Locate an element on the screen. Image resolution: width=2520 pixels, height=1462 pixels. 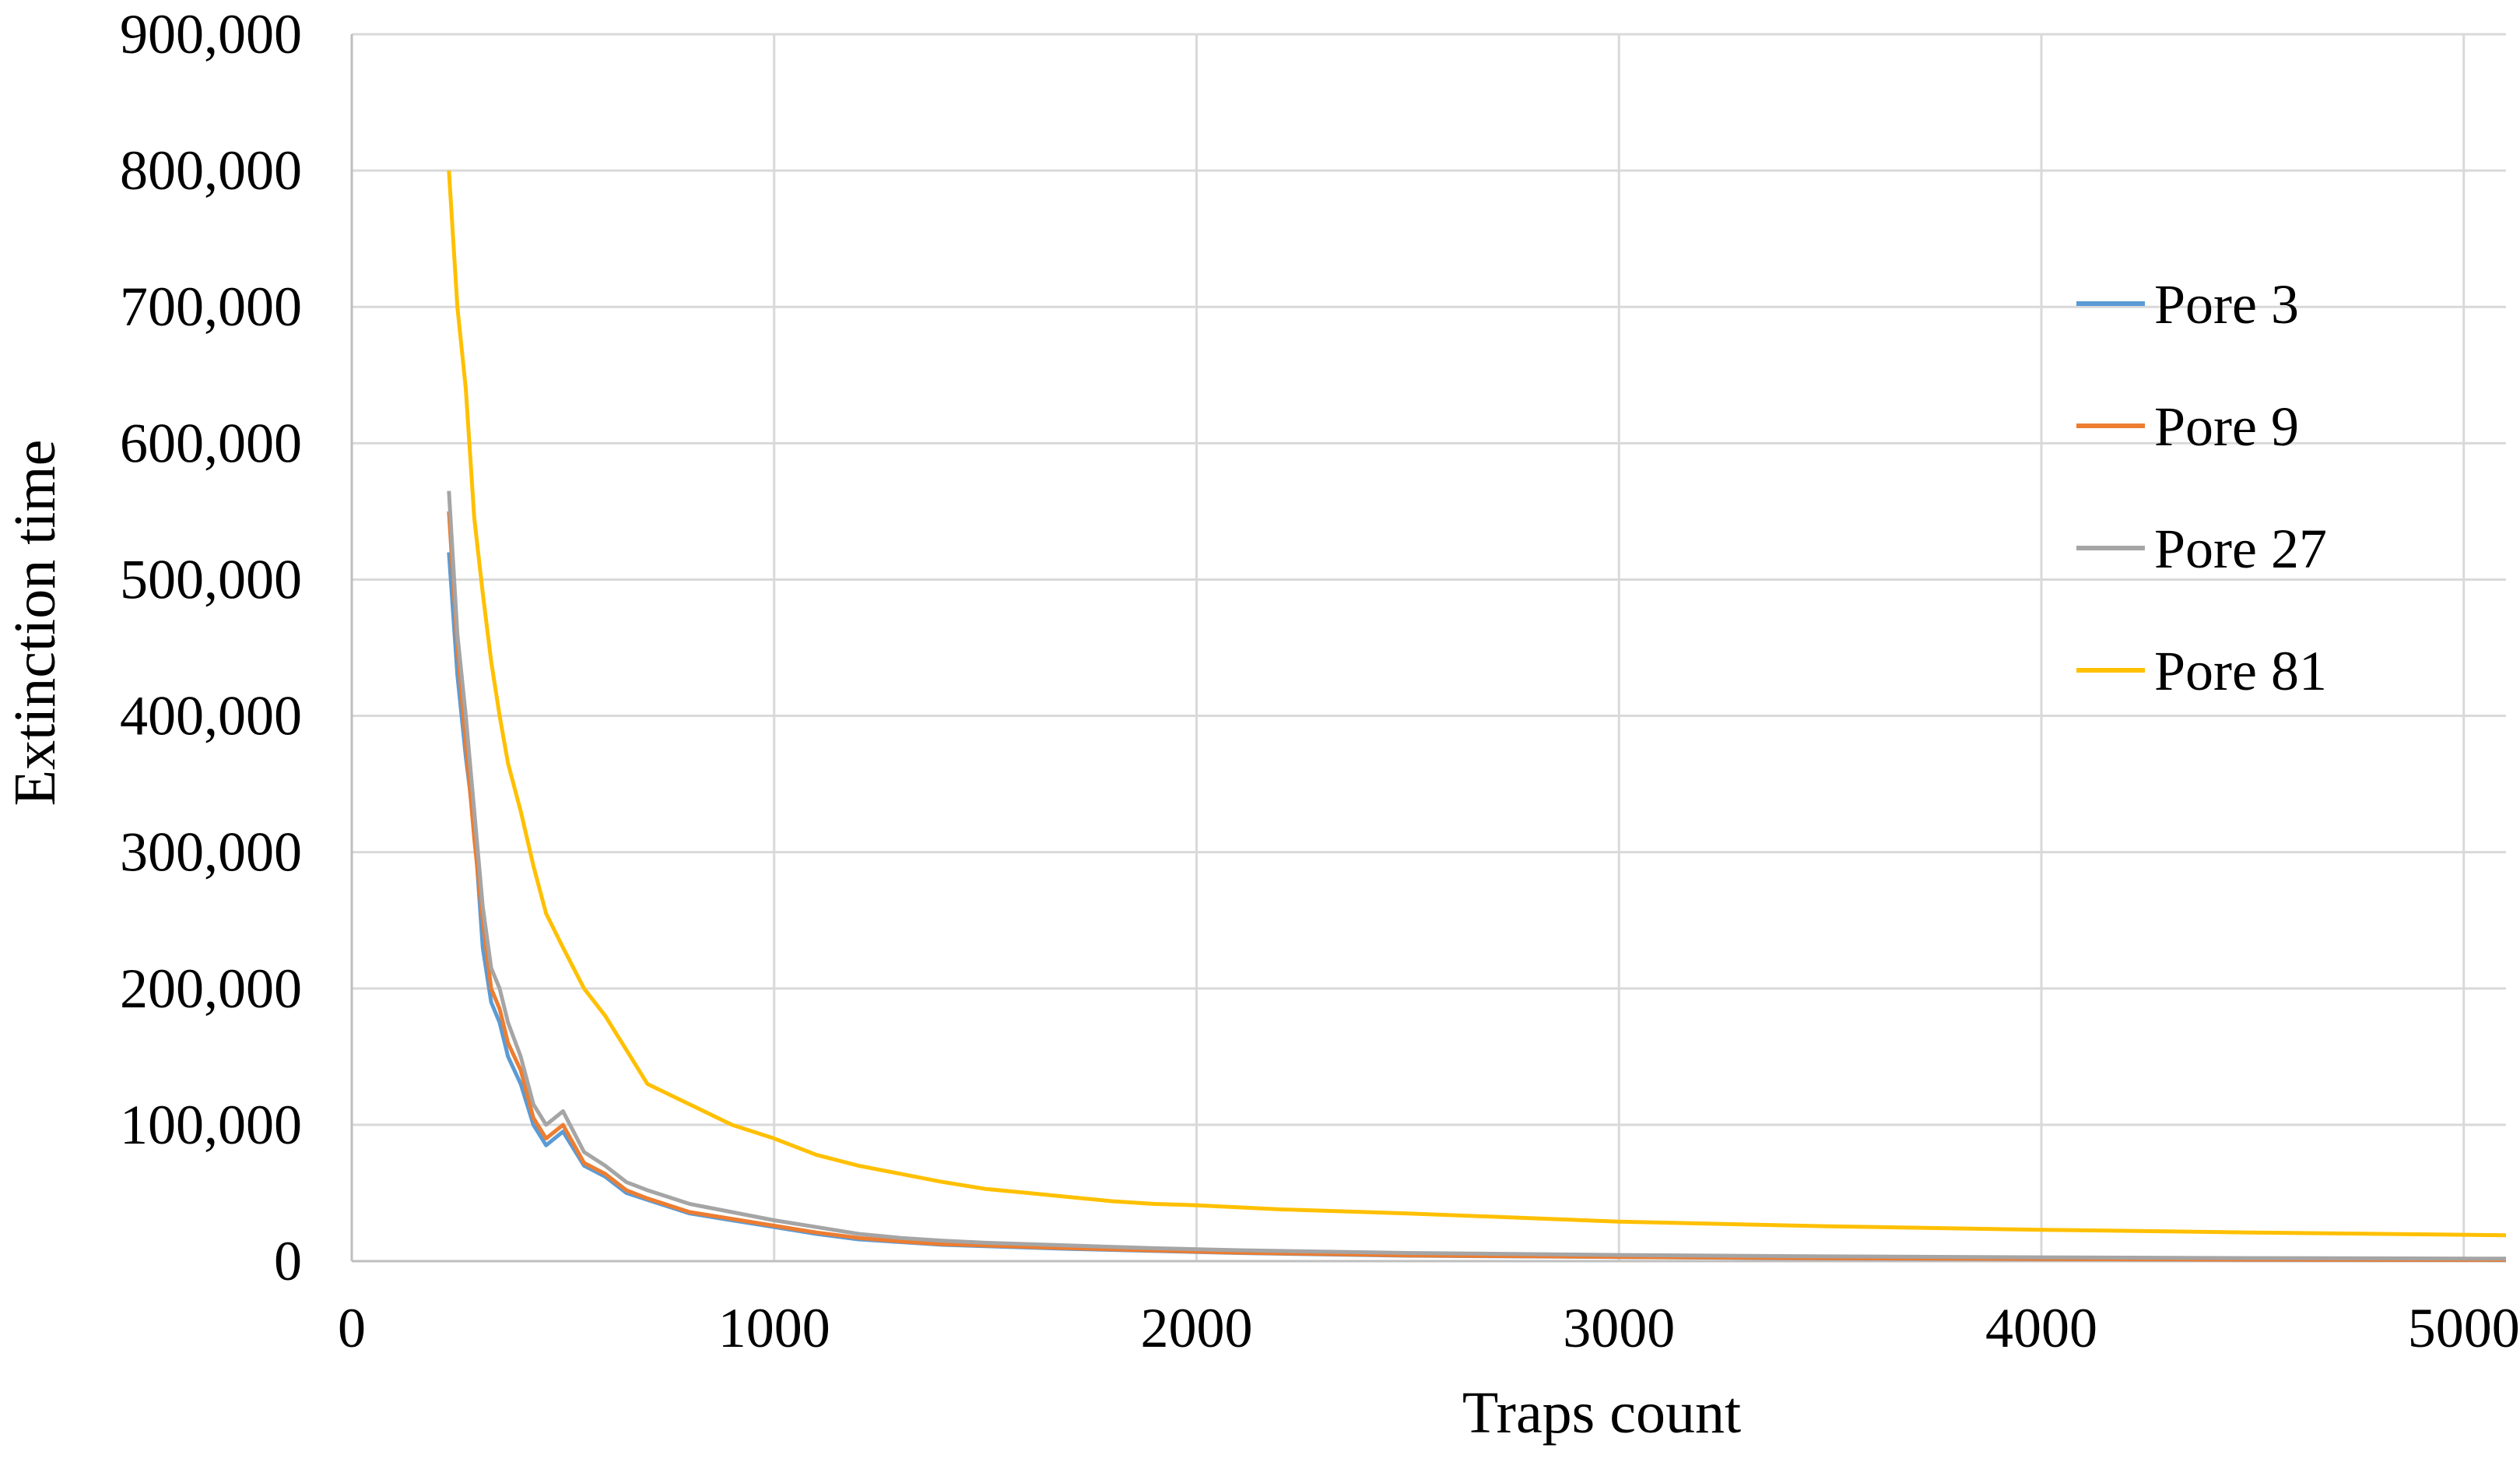
legend-label: Pore 27 is located at coordinates (2240, 549).